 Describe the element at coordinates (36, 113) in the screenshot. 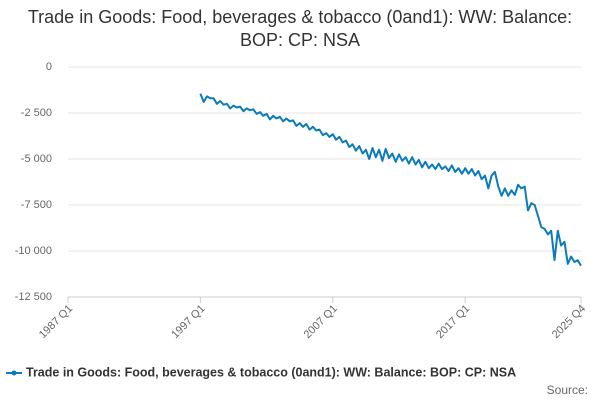

I see `y-tick-label: -2 500` at that location.